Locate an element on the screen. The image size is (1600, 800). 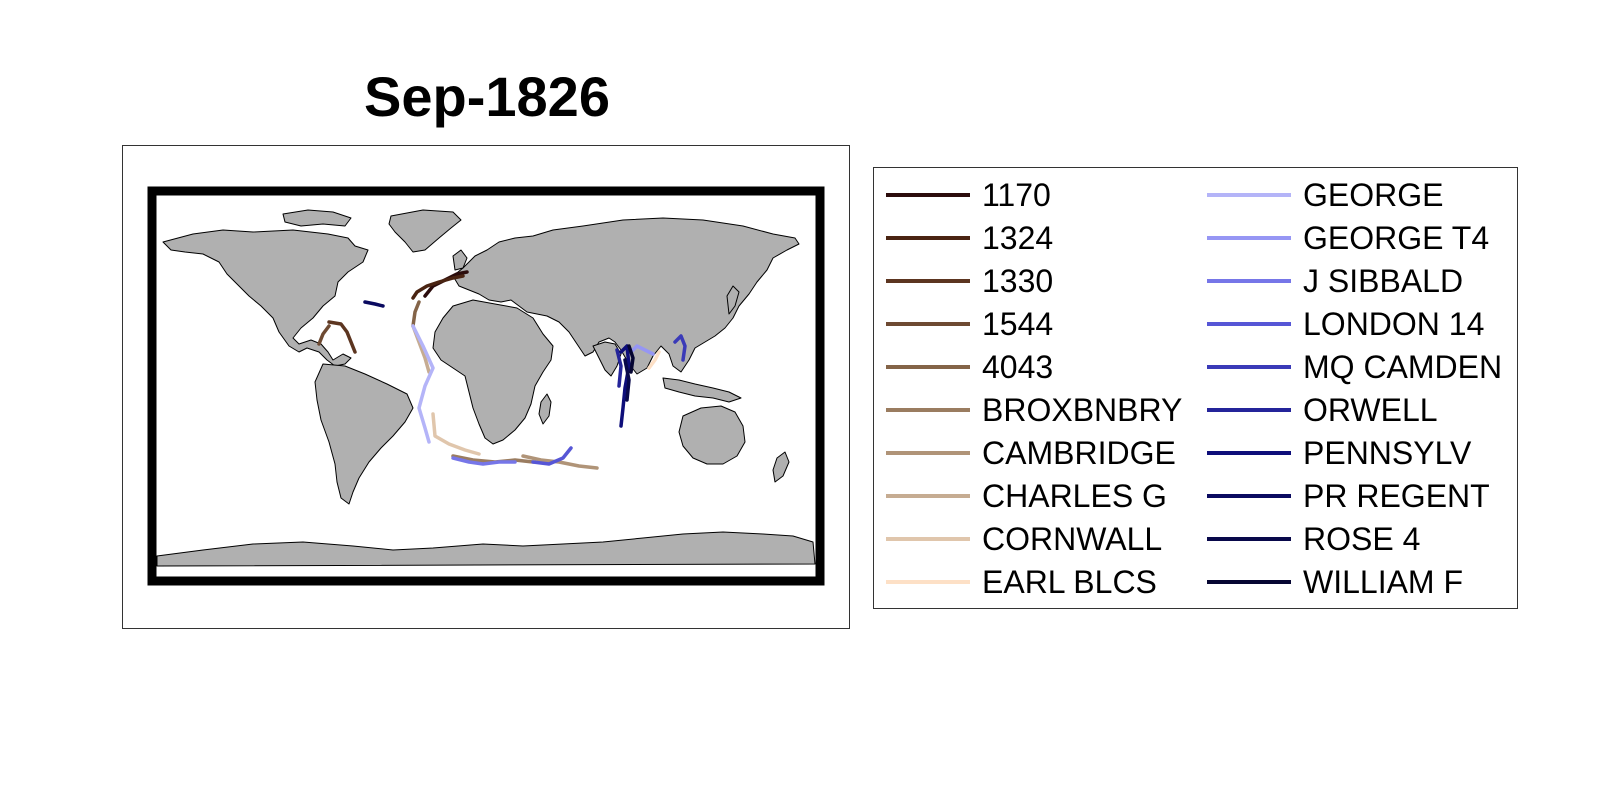
land-antarctica is located at coordinates (486, 549).